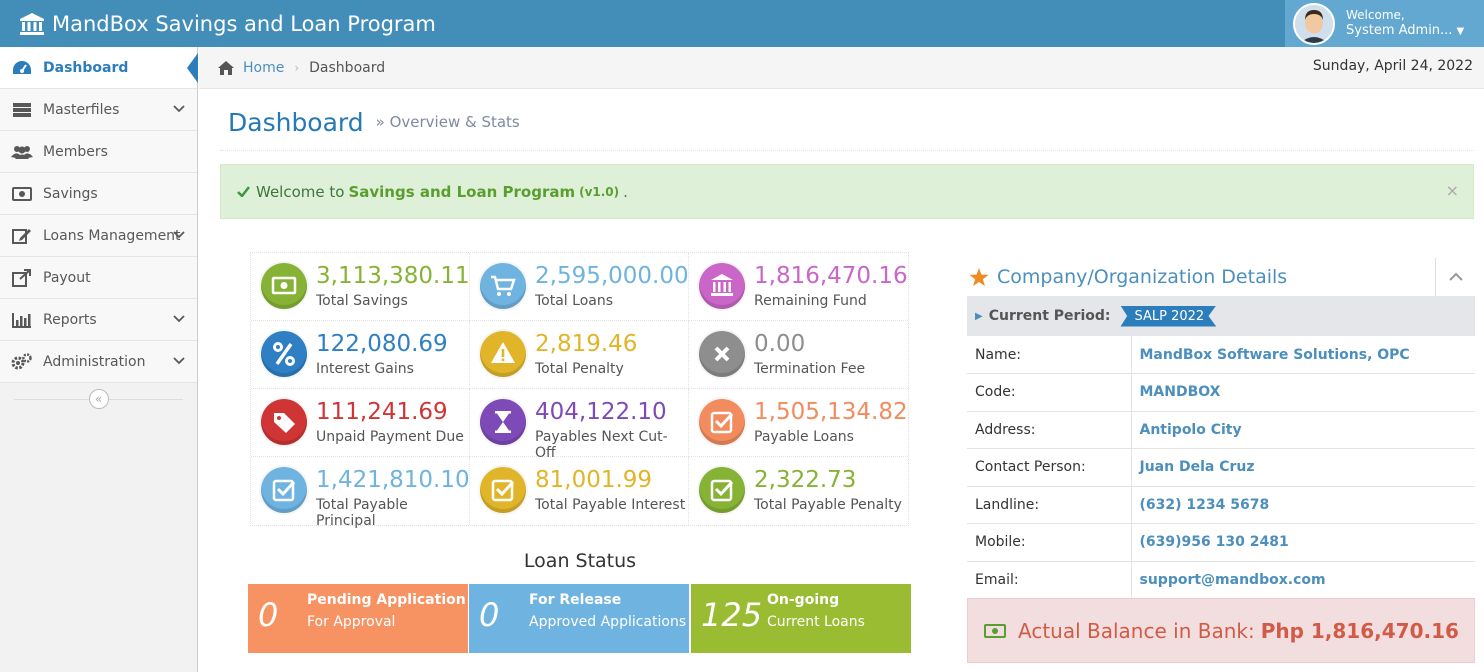  What do you see at coordinates (22, 361) in the screenshot?
I see `gears-icon` at bounding box center [22, 361].